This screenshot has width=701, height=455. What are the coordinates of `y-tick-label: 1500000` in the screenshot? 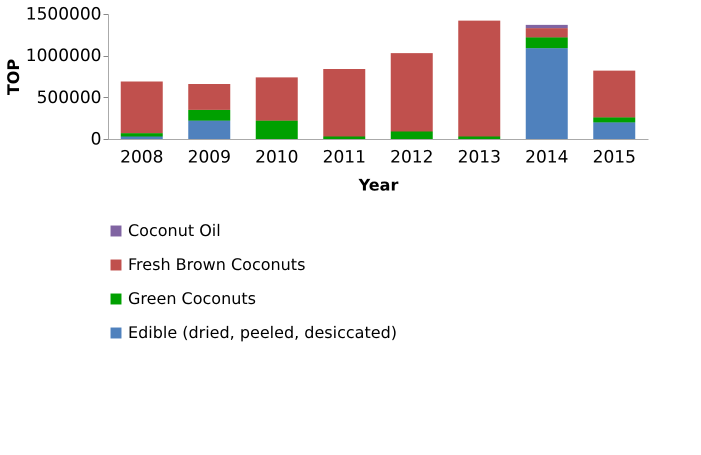 It's located at (64, 14).